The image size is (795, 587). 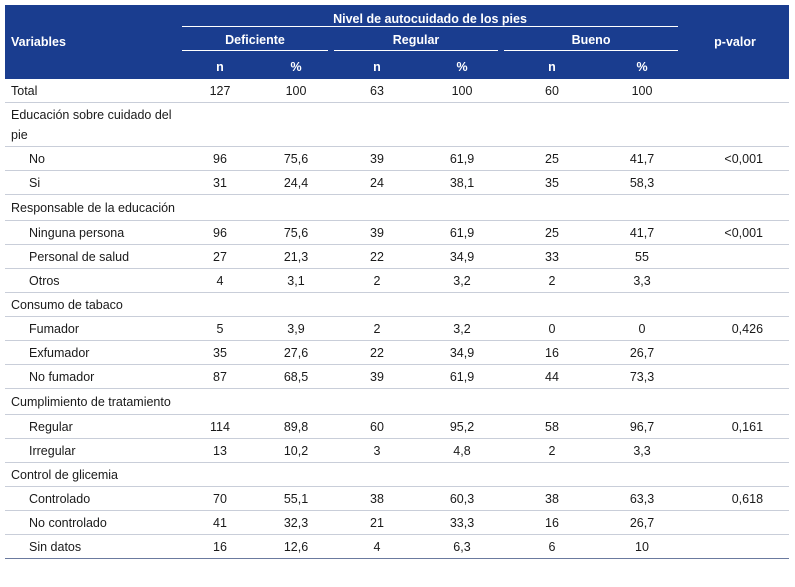 I want to click on n-cell: 38, so click(x=552, y=498).